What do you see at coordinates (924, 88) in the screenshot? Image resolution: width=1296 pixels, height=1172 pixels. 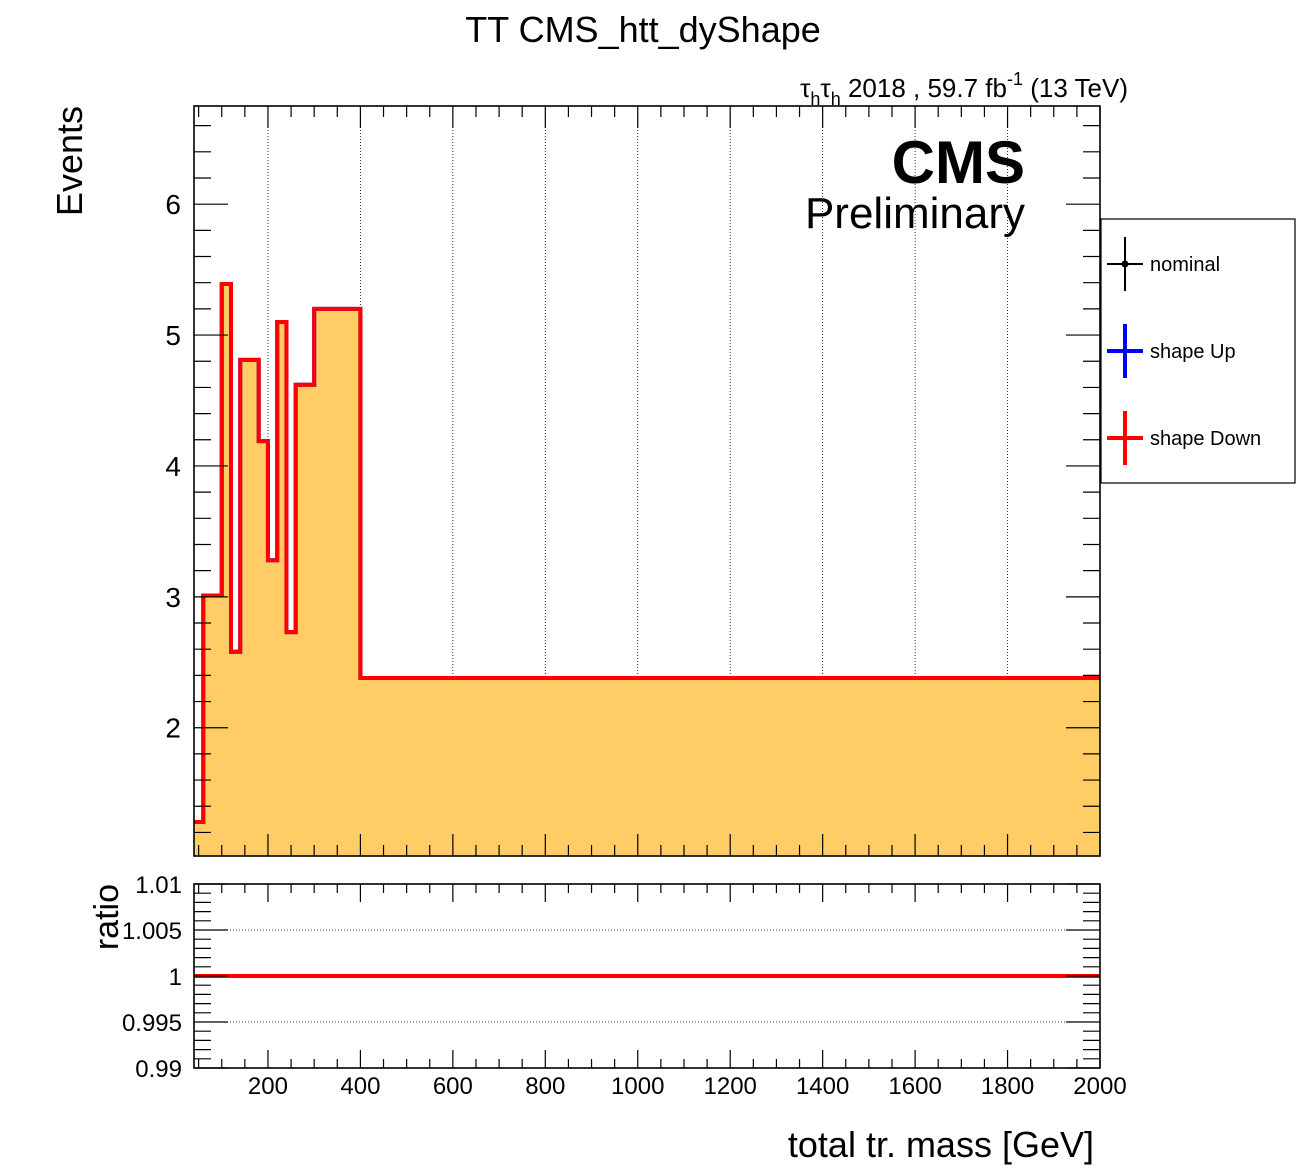 I see `lumi-text: 2018 , 59.7 fb` at bounding box center [924, 88].